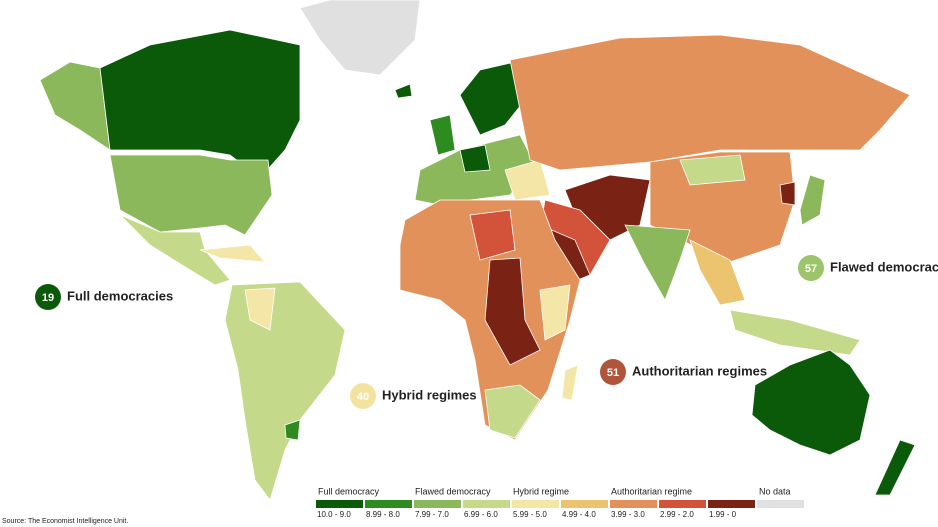  I want to click on mongolia, so click(712, 170).